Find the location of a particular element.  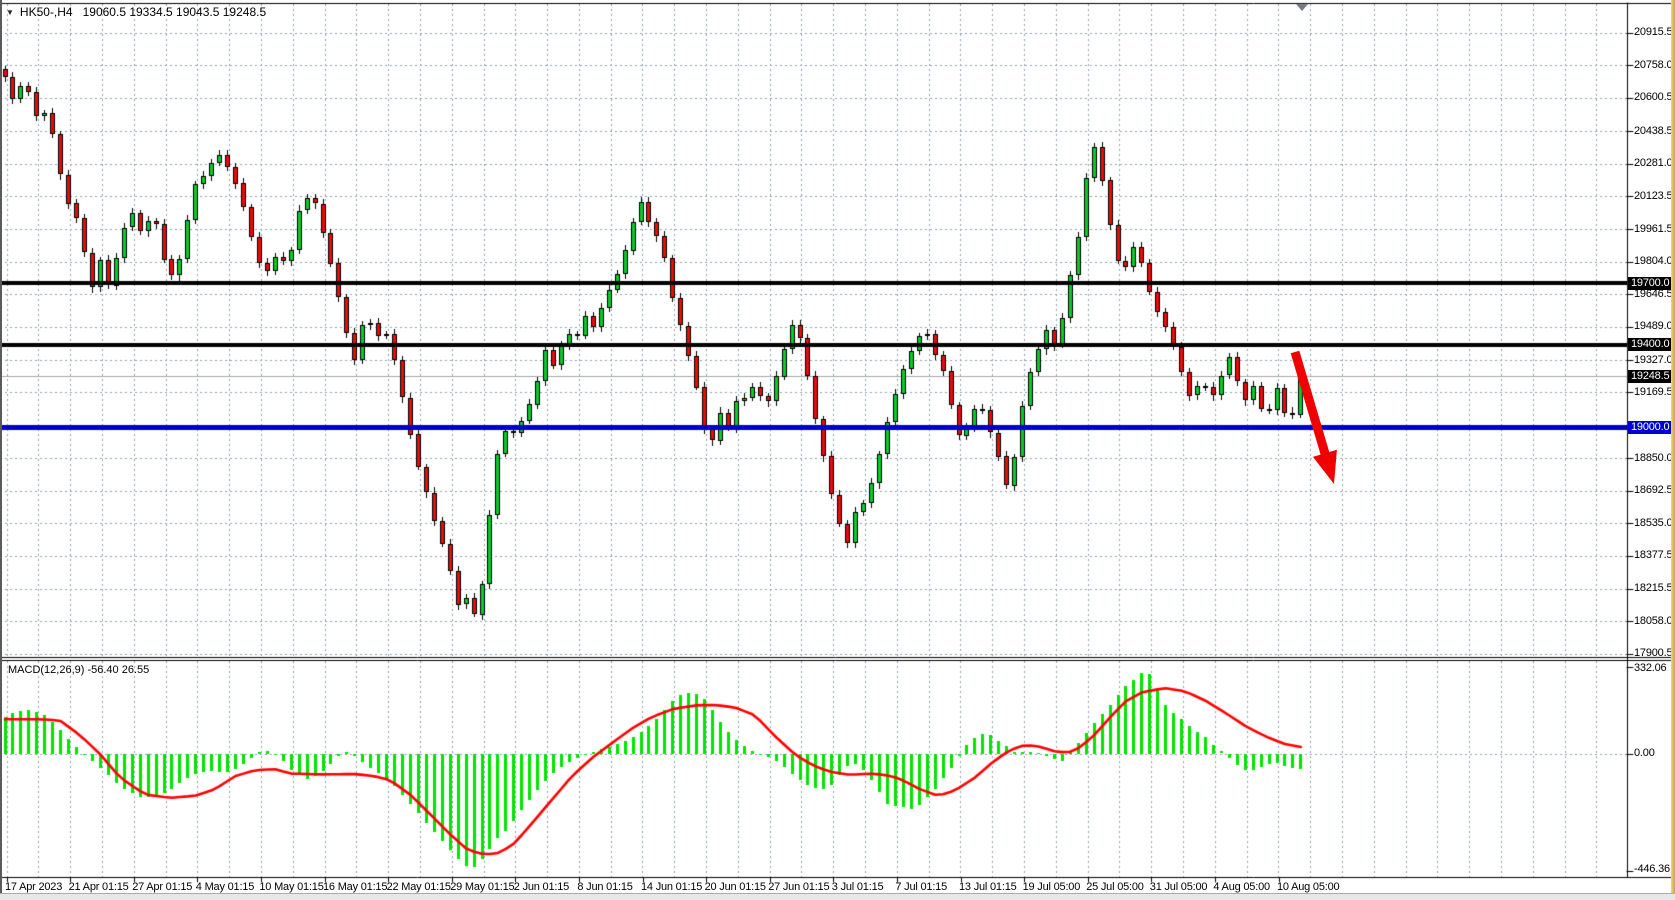

price-axis-label: 18215.5 is located at coordinates (1653, 588).